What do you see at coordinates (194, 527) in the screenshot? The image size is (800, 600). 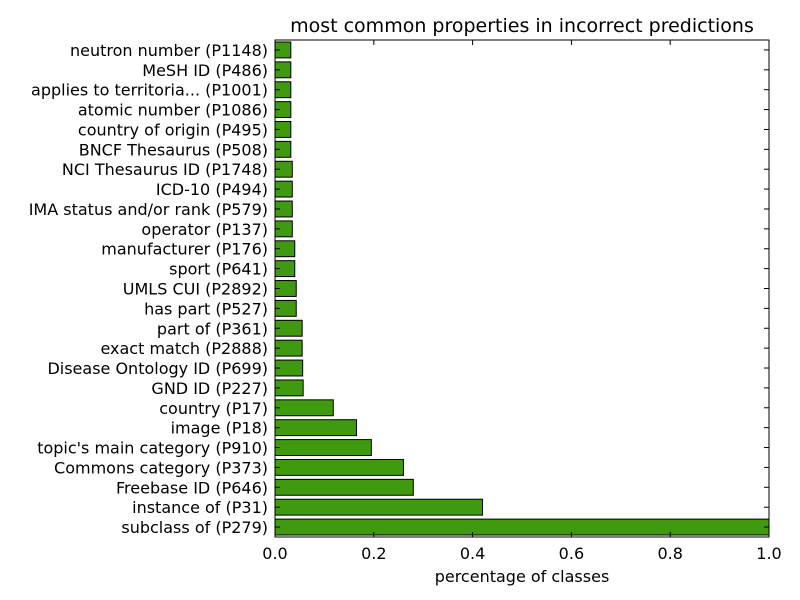 I see `y-tick-label: subclass of (P279)` at bounding box center [194, 527].